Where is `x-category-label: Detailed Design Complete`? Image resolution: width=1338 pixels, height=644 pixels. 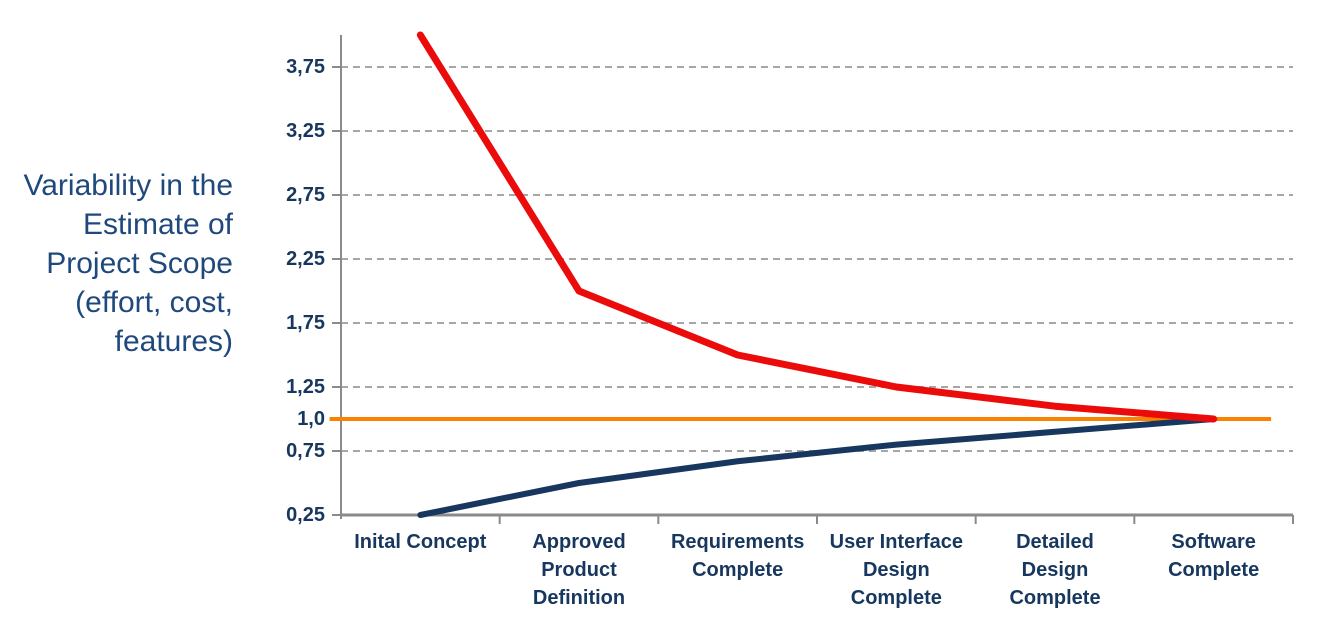
x-category-label: Detailed Design Complete is located at coordinates (1055, 570).